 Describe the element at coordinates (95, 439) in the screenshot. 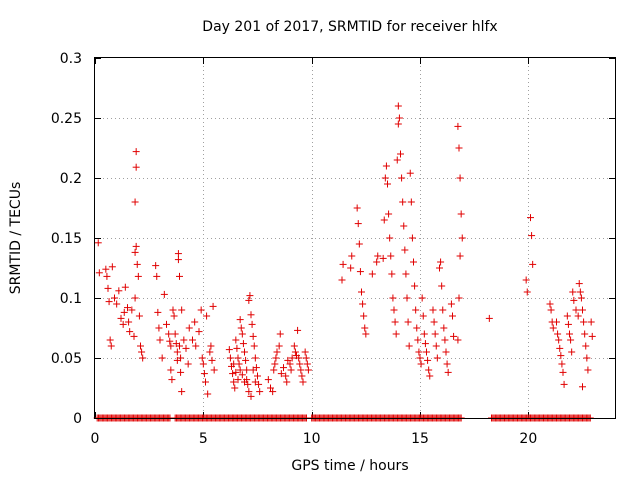

I see `x-tick-label: 0` at that location.